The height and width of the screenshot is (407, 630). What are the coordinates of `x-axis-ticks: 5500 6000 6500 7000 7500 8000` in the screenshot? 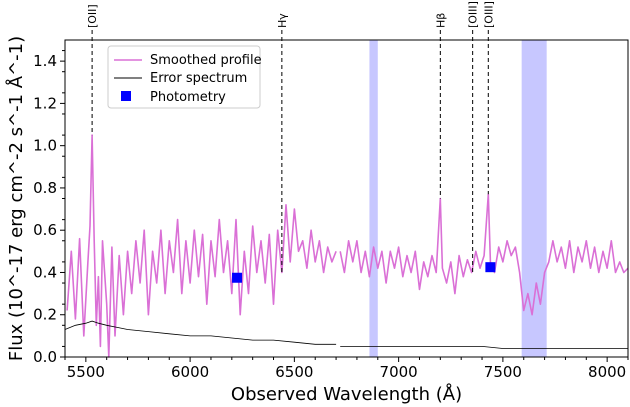 It's located at (346, 369).